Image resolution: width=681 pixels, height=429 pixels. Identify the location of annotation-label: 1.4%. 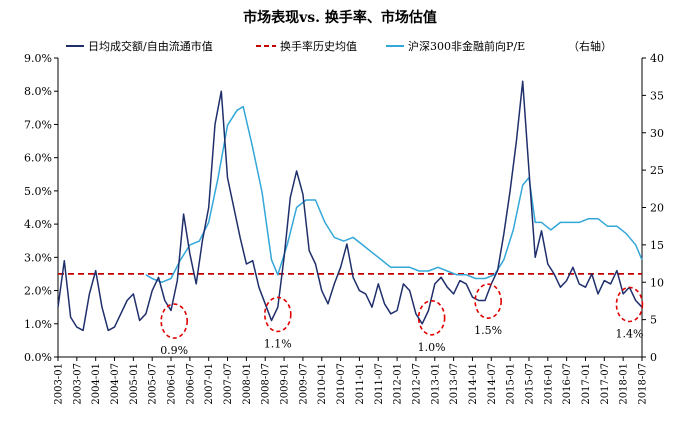
(629, 333).